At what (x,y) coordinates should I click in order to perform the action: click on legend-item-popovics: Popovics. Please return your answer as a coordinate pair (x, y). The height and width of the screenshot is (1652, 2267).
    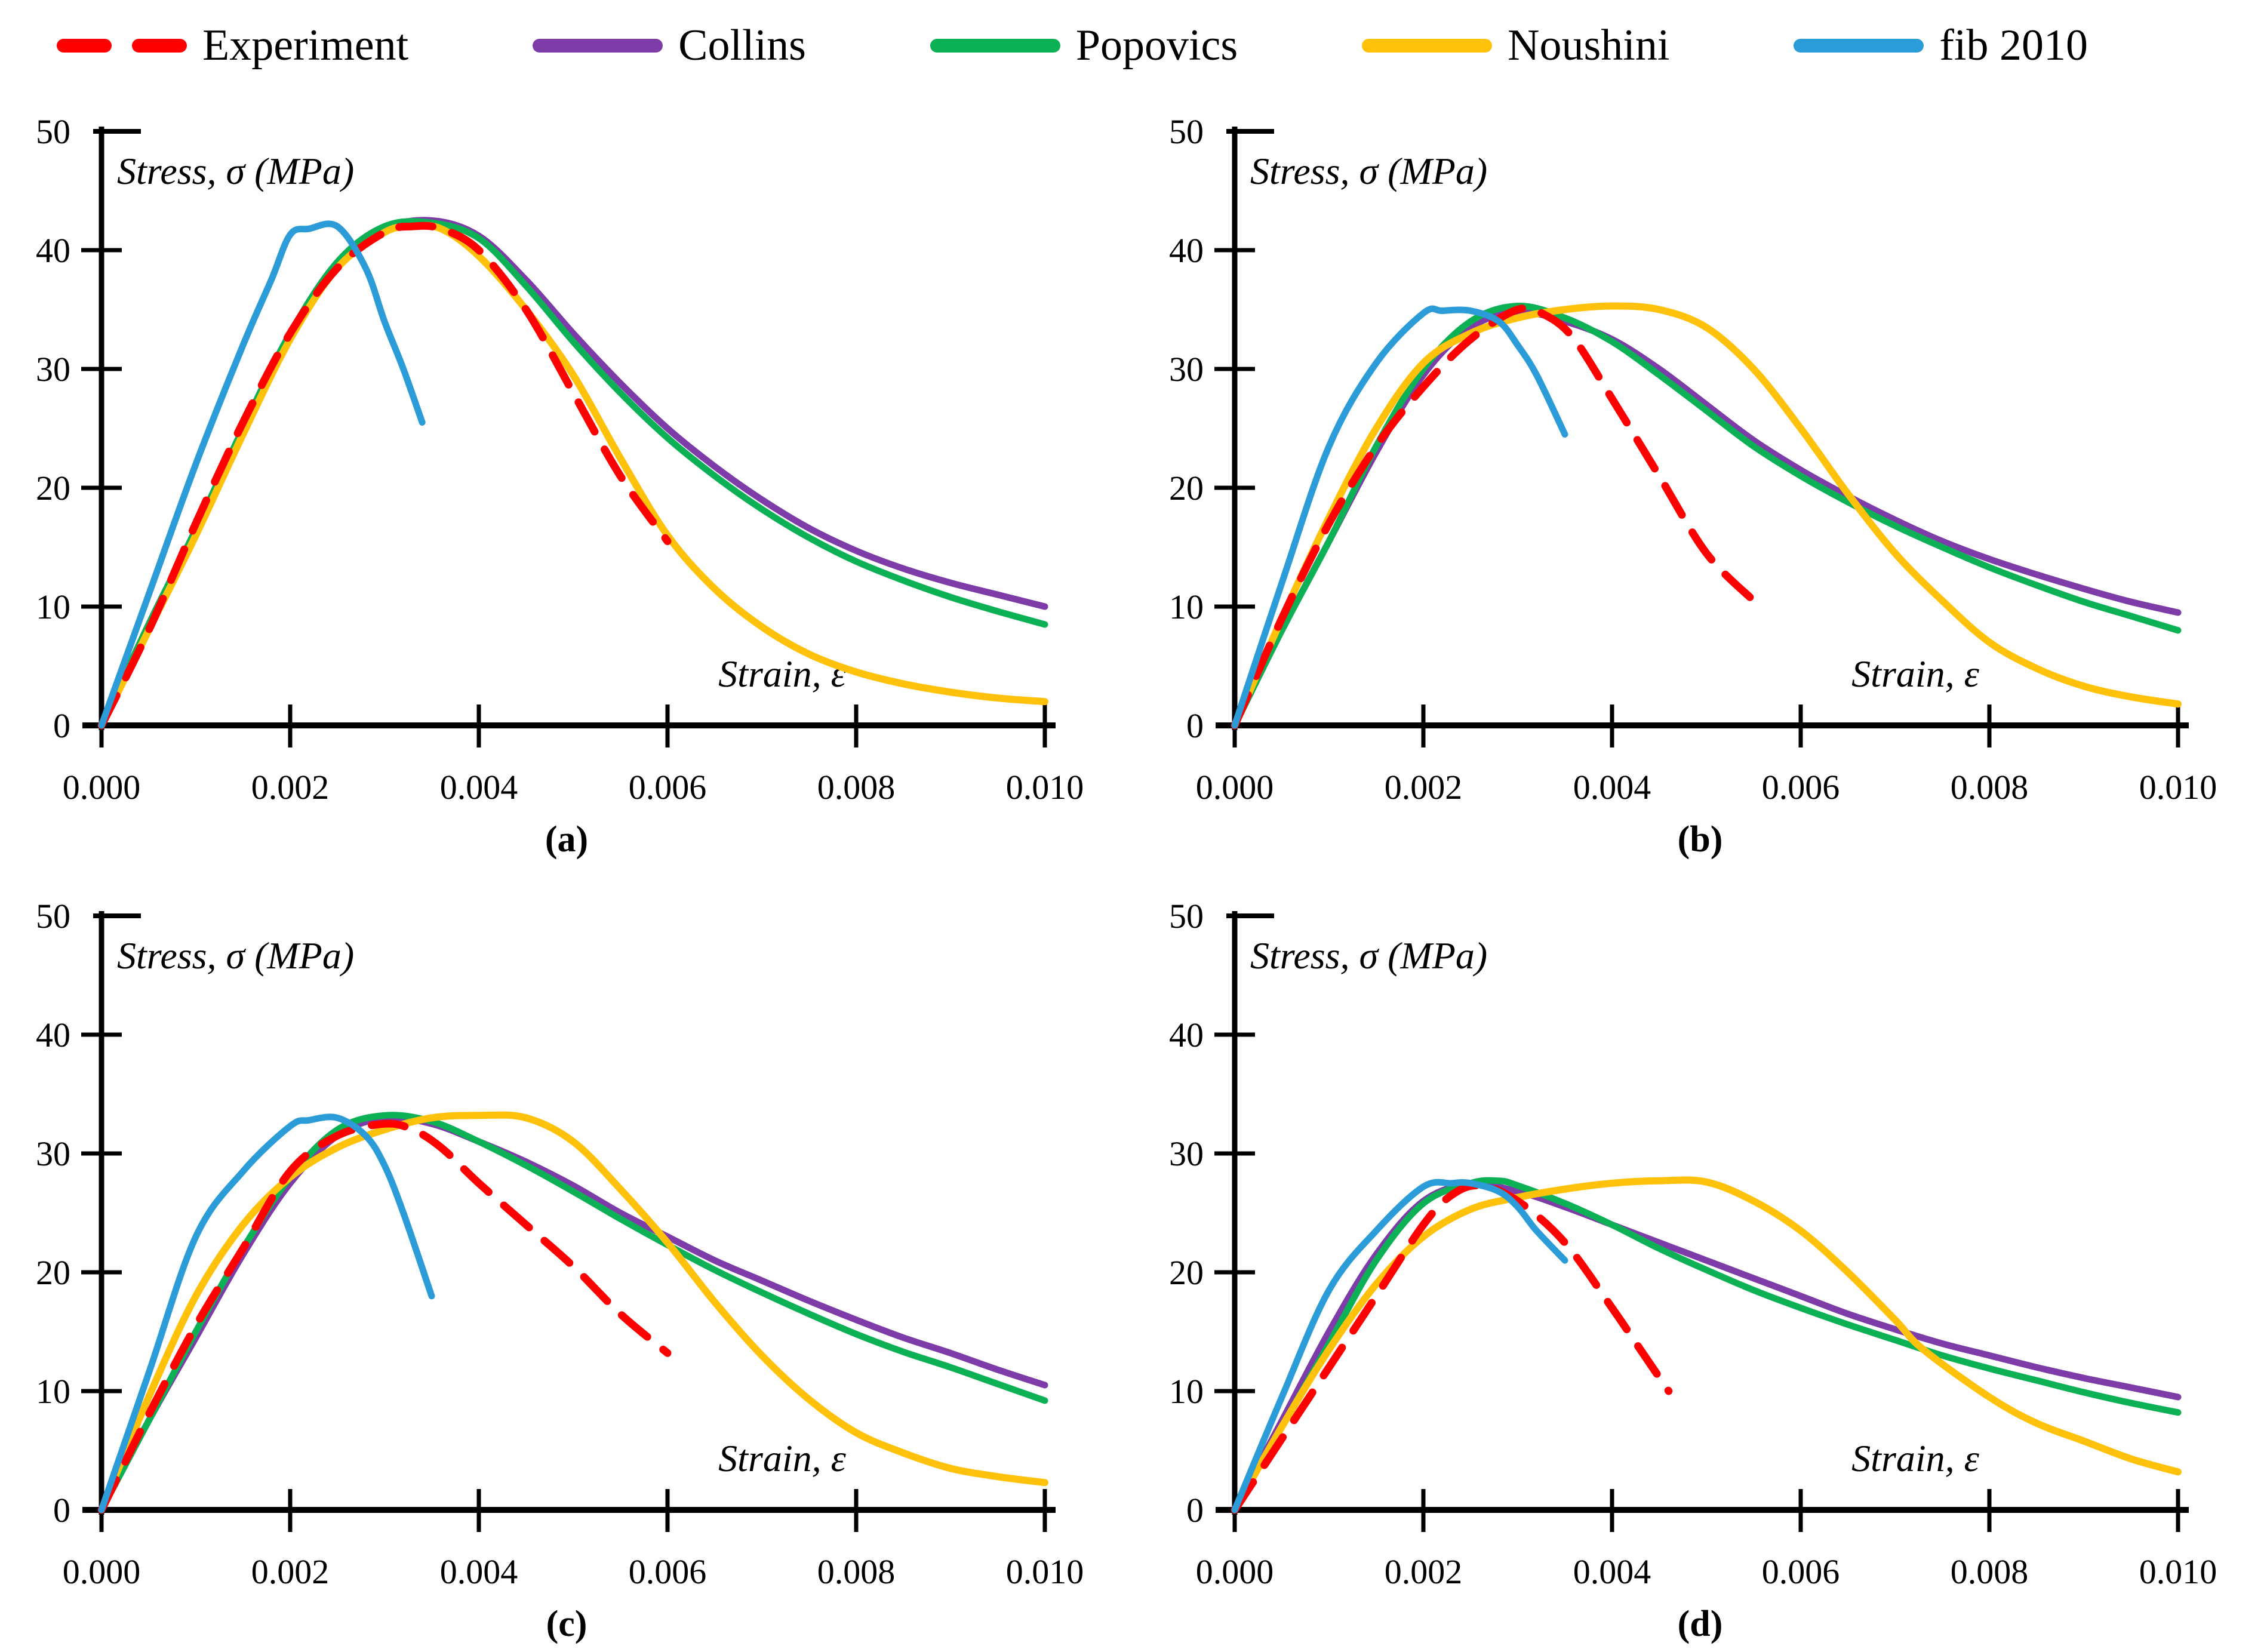
    Looking at the image, I should click on (1084, 45).